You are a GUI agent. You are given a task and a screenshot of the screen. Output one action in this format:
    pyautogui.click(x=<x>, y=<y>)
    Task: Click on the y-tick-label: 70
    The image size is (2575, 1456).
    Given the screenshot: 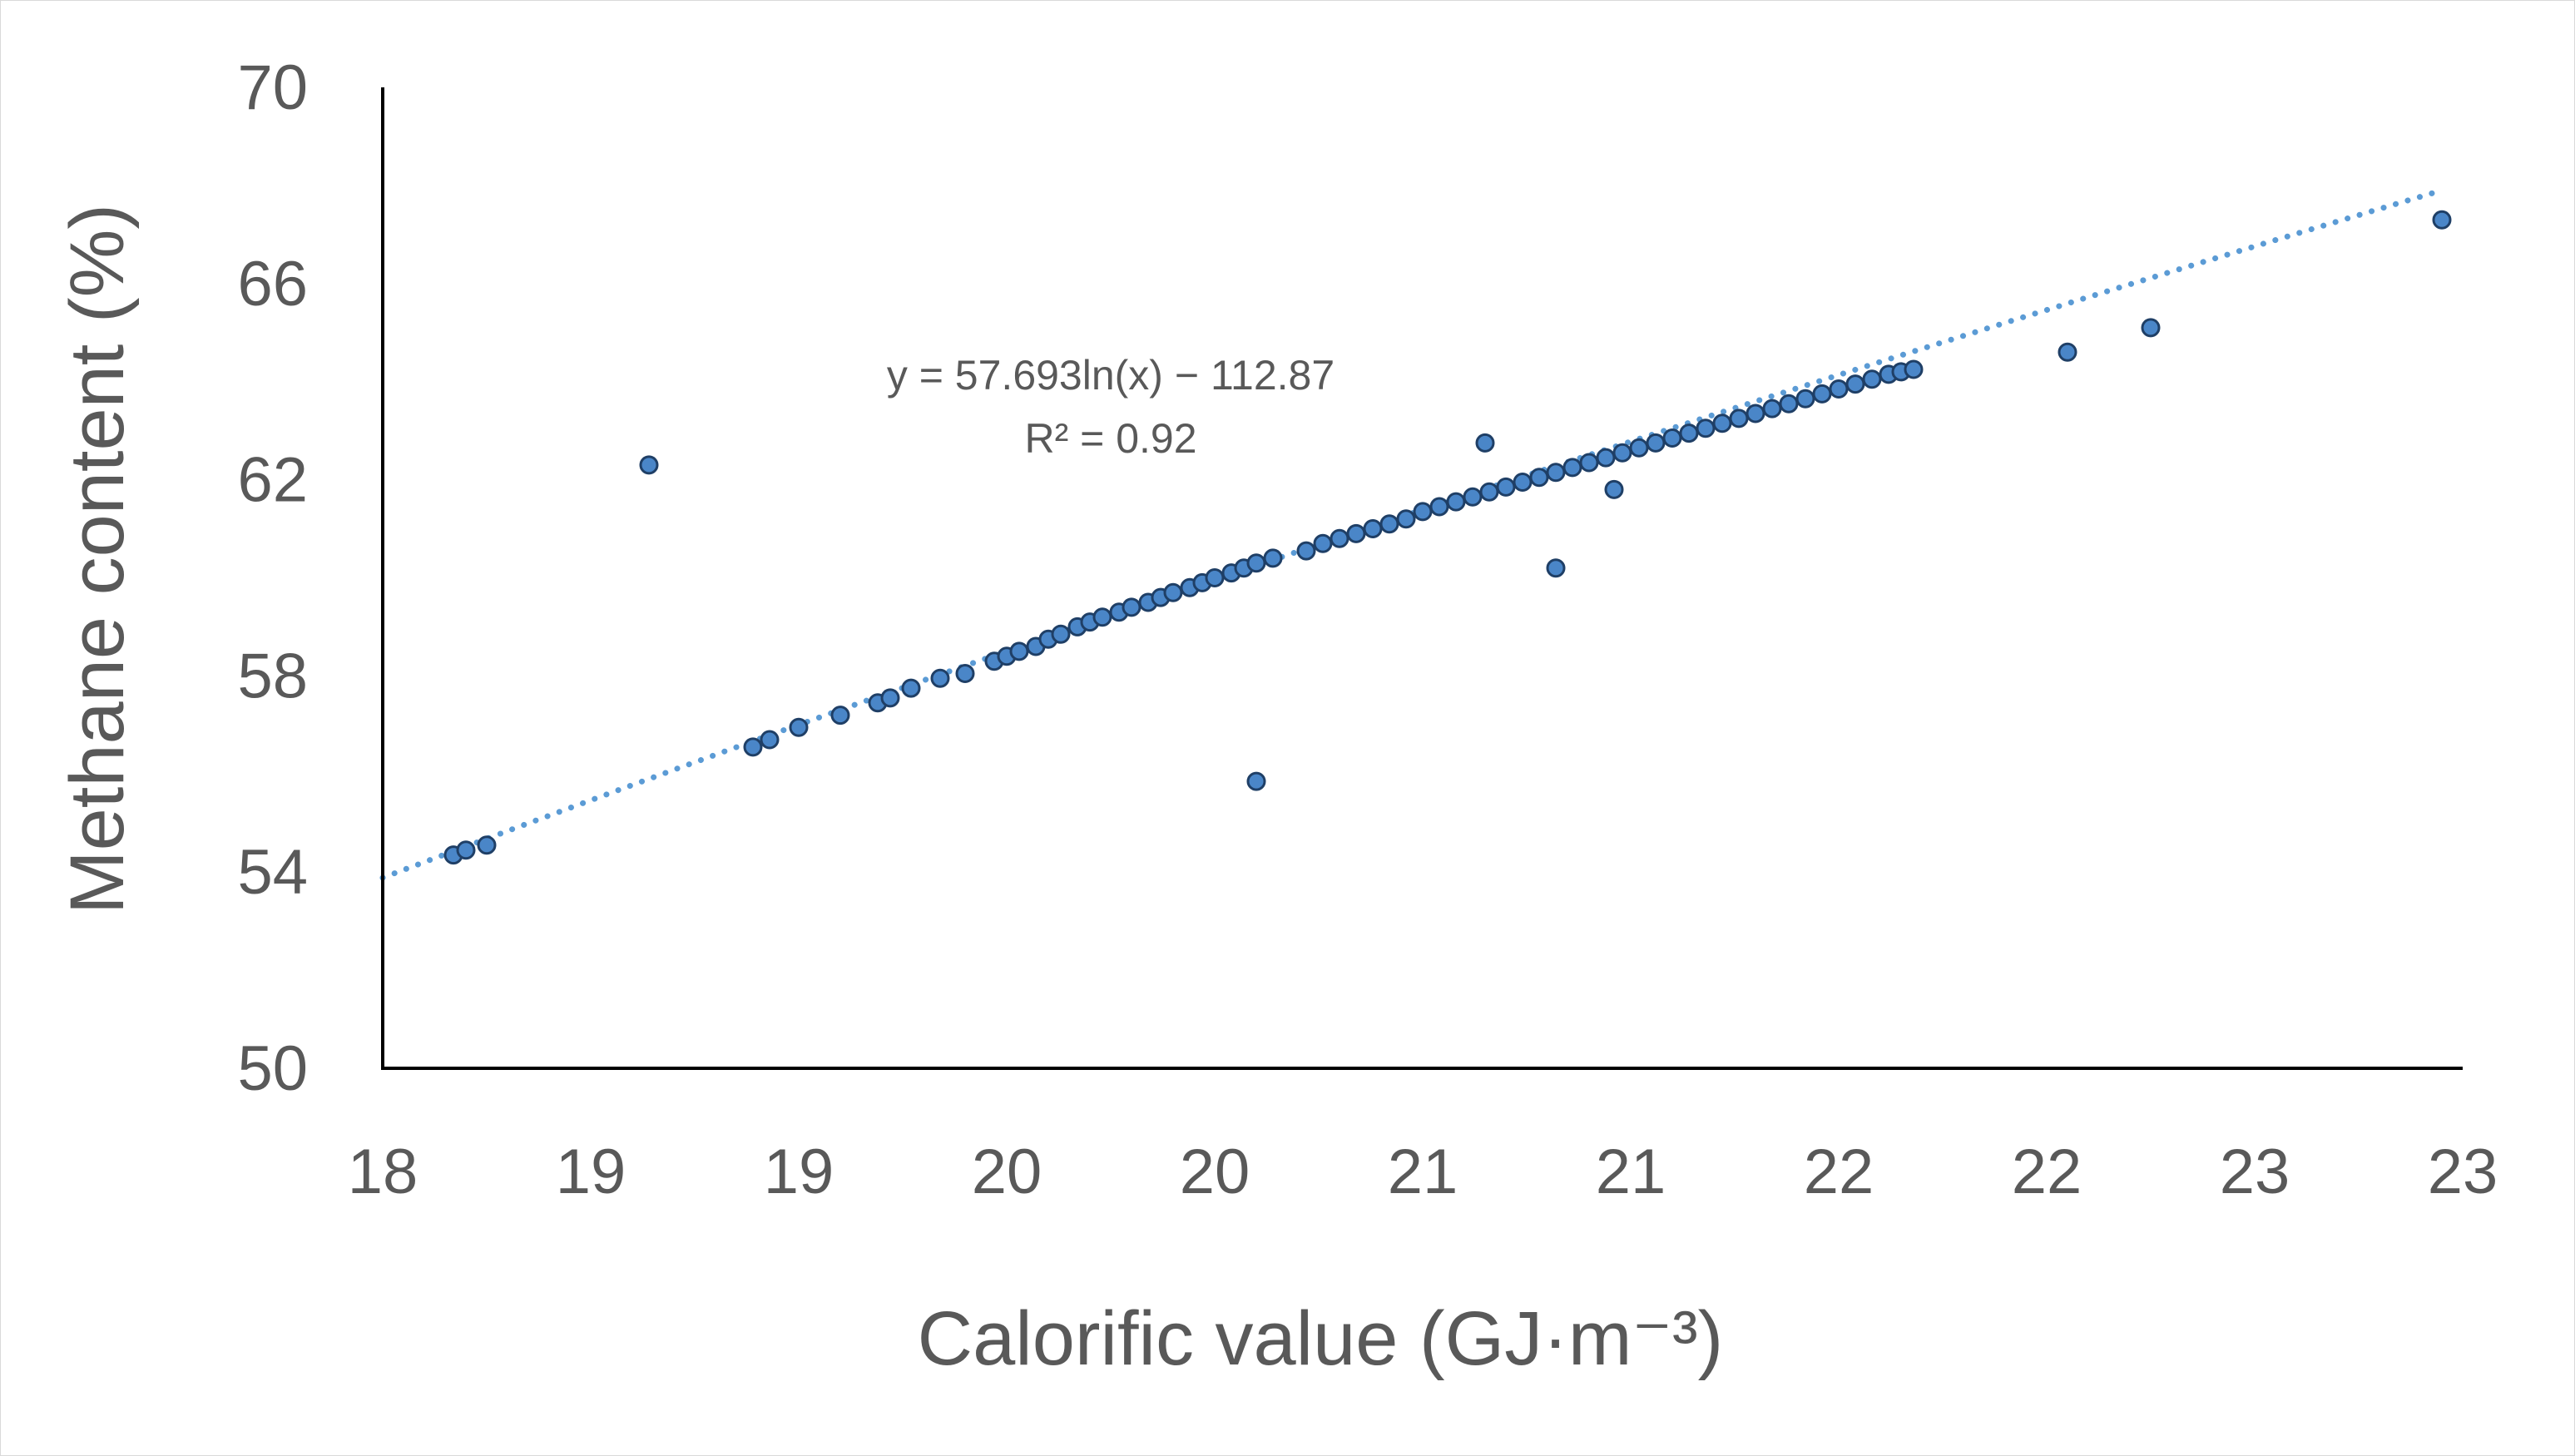 What is the action you would take?
    pyautogui.click(x=272, y=87)
    